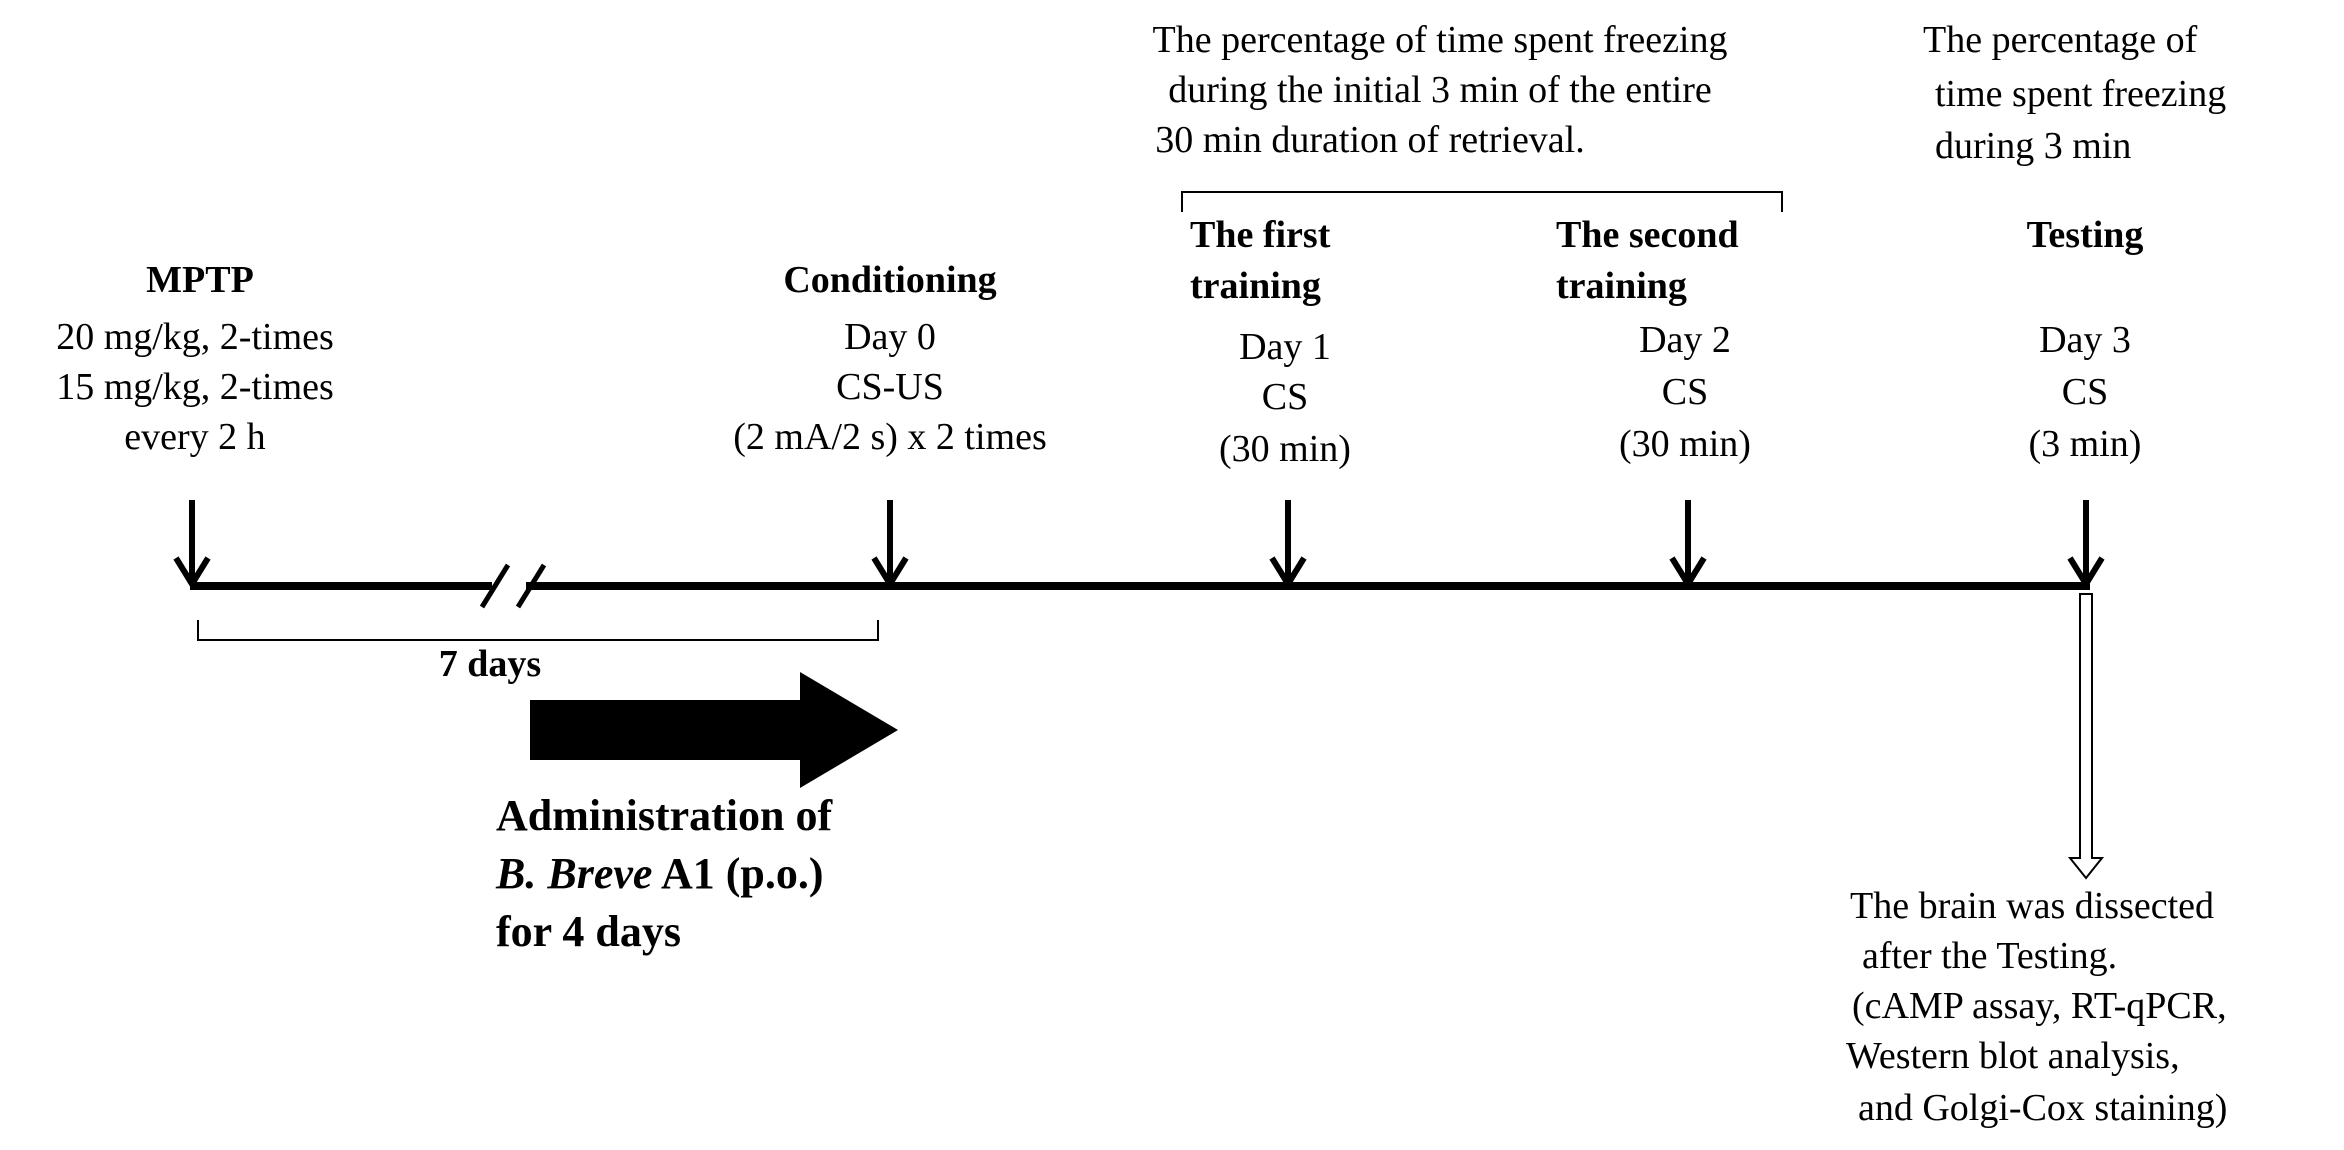  What do you see at coordinates (1285, 347) in the screenshot?
I see `first-training-day: Day 1` at bounding box center [1285, 347].